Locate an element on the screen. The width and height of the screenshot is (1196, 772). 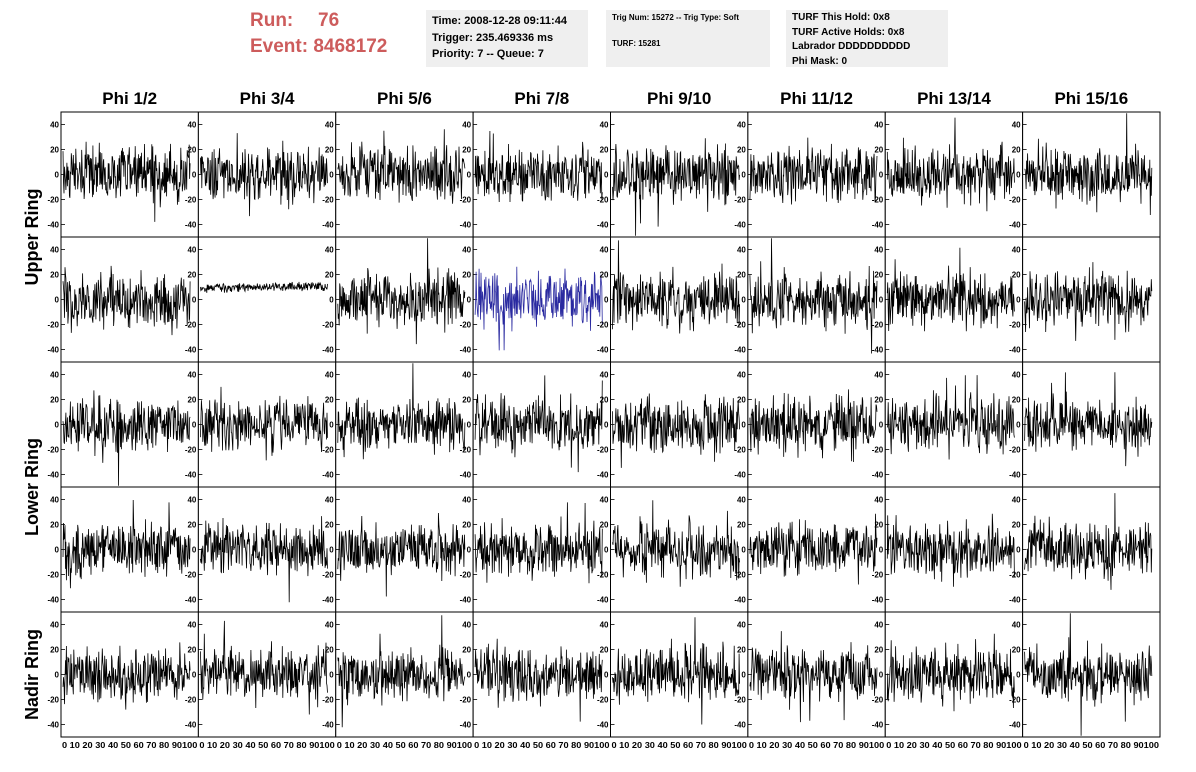
column-header: Phi 1/2 is located at coordinates (129, 98).